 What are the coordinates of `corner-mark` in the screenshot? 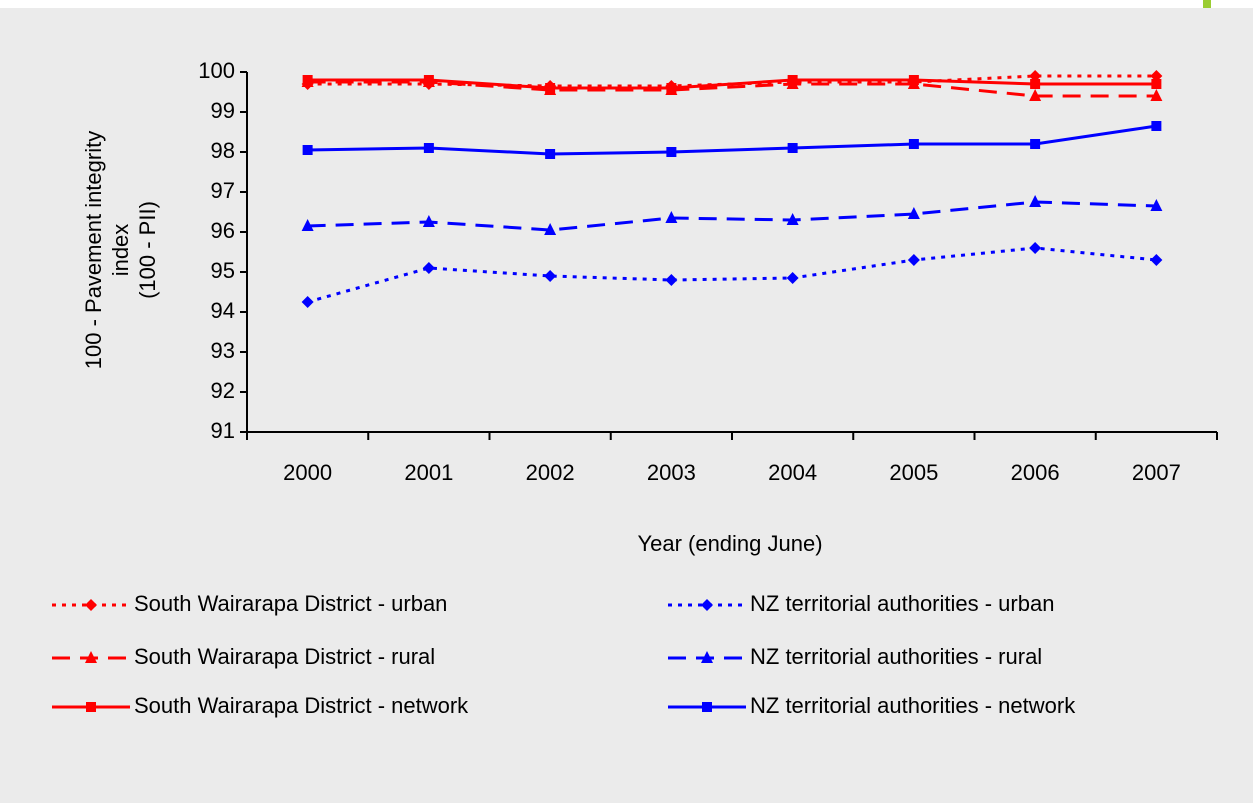 It's located at (1207, 4).